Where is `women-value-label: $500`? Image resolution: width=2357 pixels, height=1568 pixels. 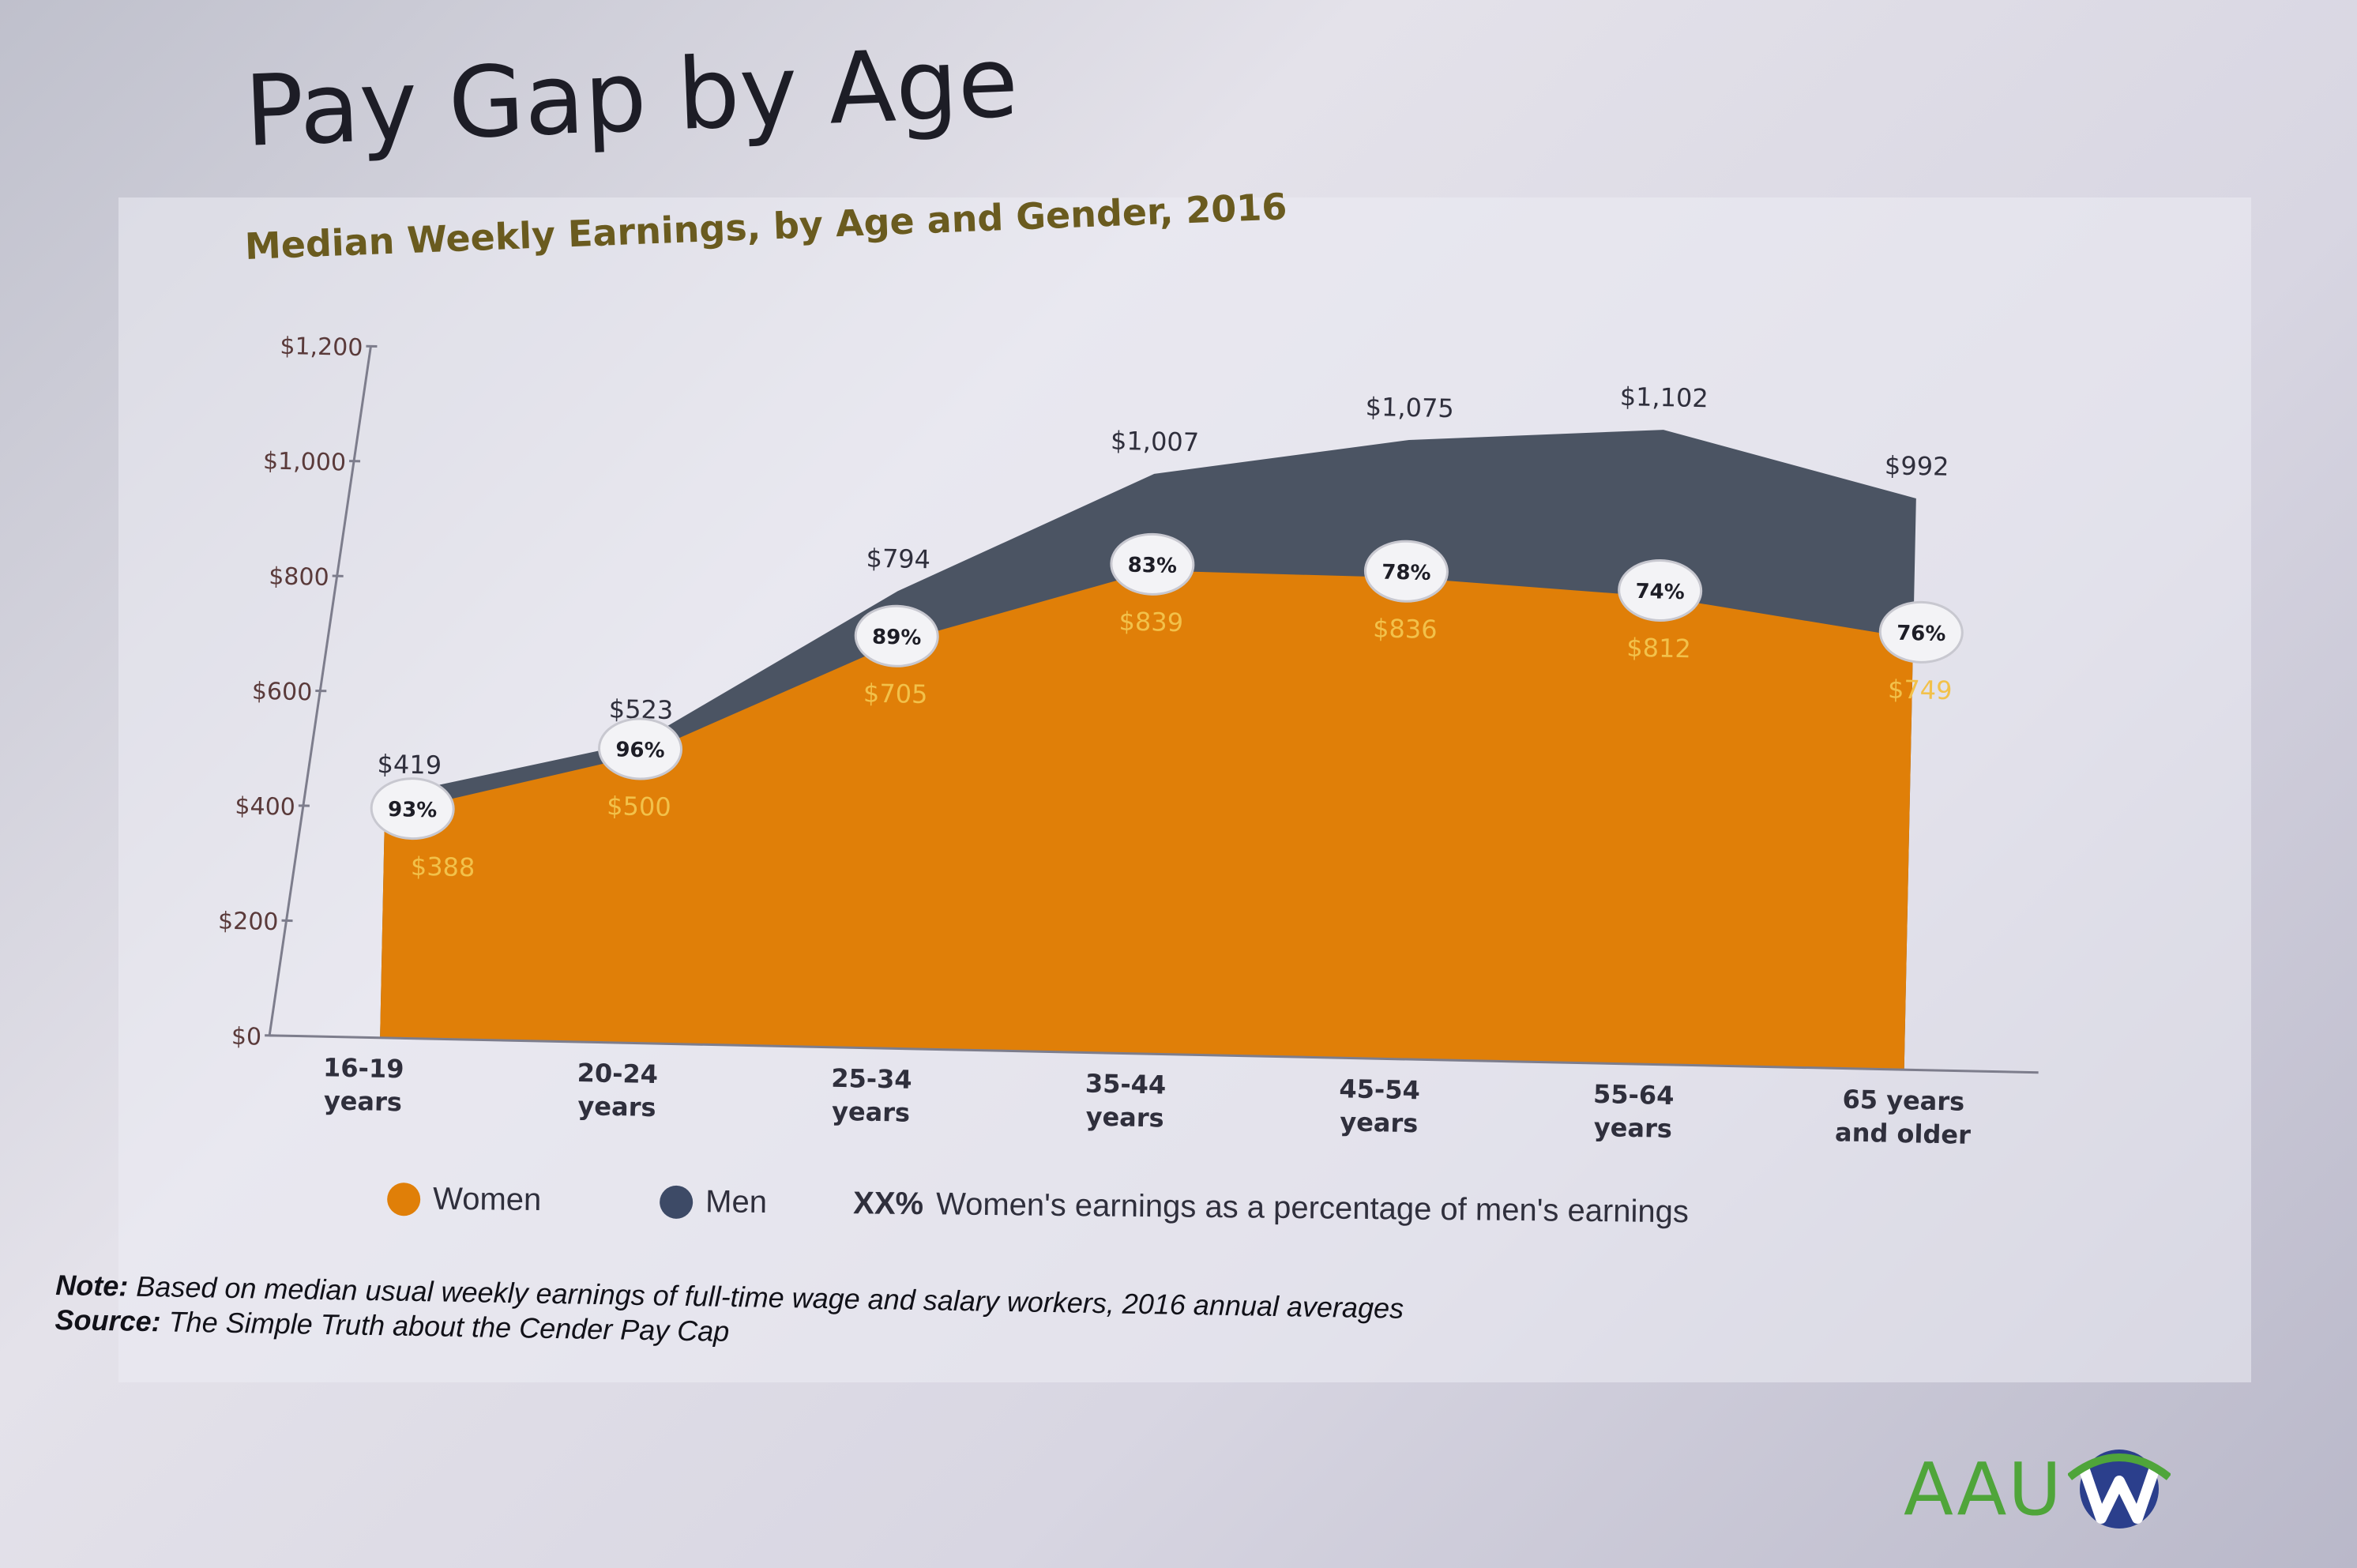
women-value-label: $500 is located at coordinates (639, 806).